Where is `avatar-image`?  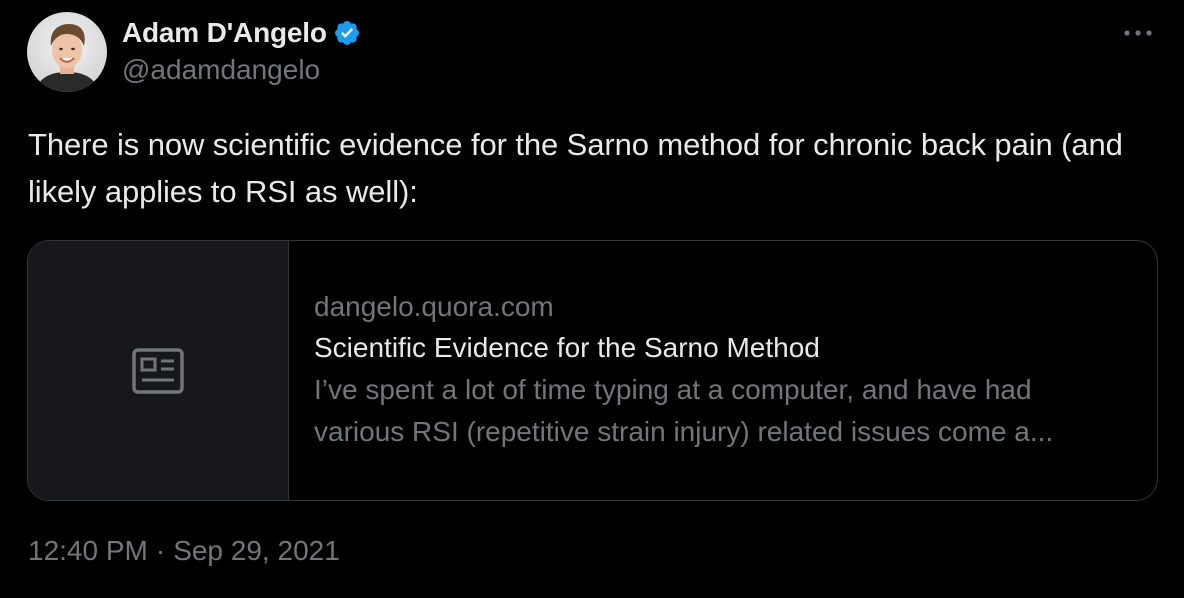
avatar-image is located at coordinates (67, 52).